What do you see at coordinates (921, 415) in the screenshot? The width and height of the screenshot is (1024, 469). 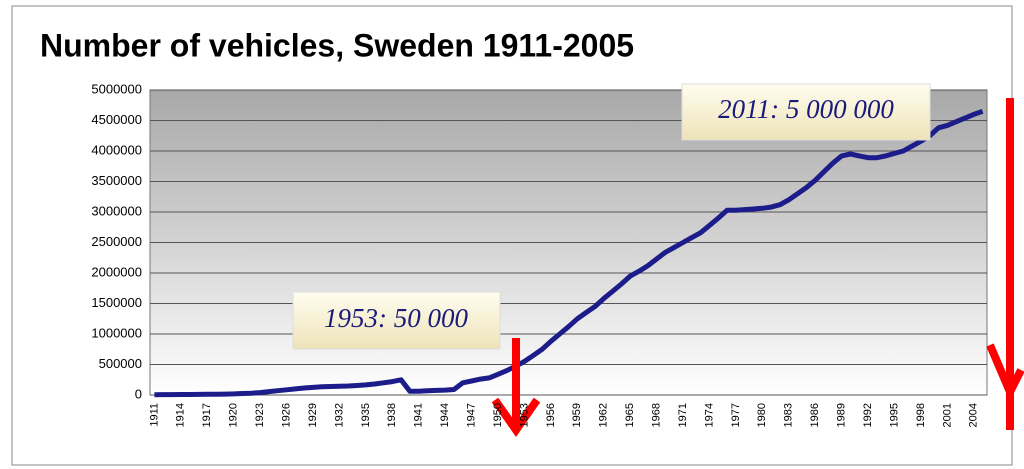 I see `x-tick-label: 1998` at bounding box center [921, 415].